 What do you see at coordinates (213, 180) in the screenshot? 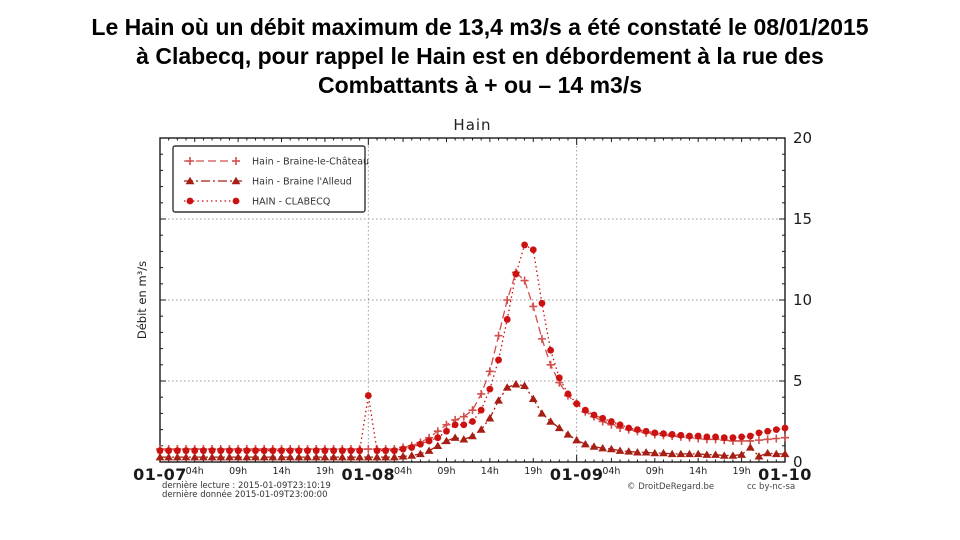
I see `legend-entry-braine-l-alleud` at bounding box center [213, 180].